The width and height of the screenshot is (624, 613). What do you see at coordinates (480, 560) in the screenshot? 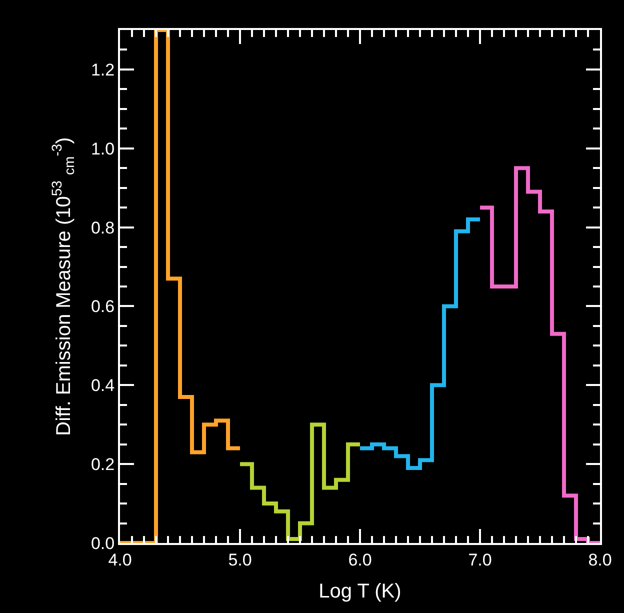
I see `x-tick-label: 7.0` at bounding box center [480, 560].